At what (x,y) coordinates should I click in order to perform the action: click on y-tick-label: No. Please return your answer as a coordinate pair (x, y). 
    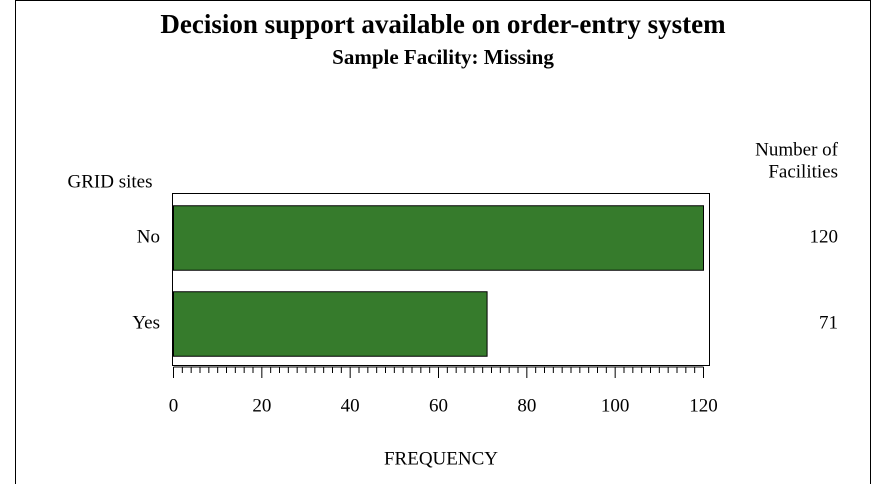
    Looking at the image, I should click on (148, 236).